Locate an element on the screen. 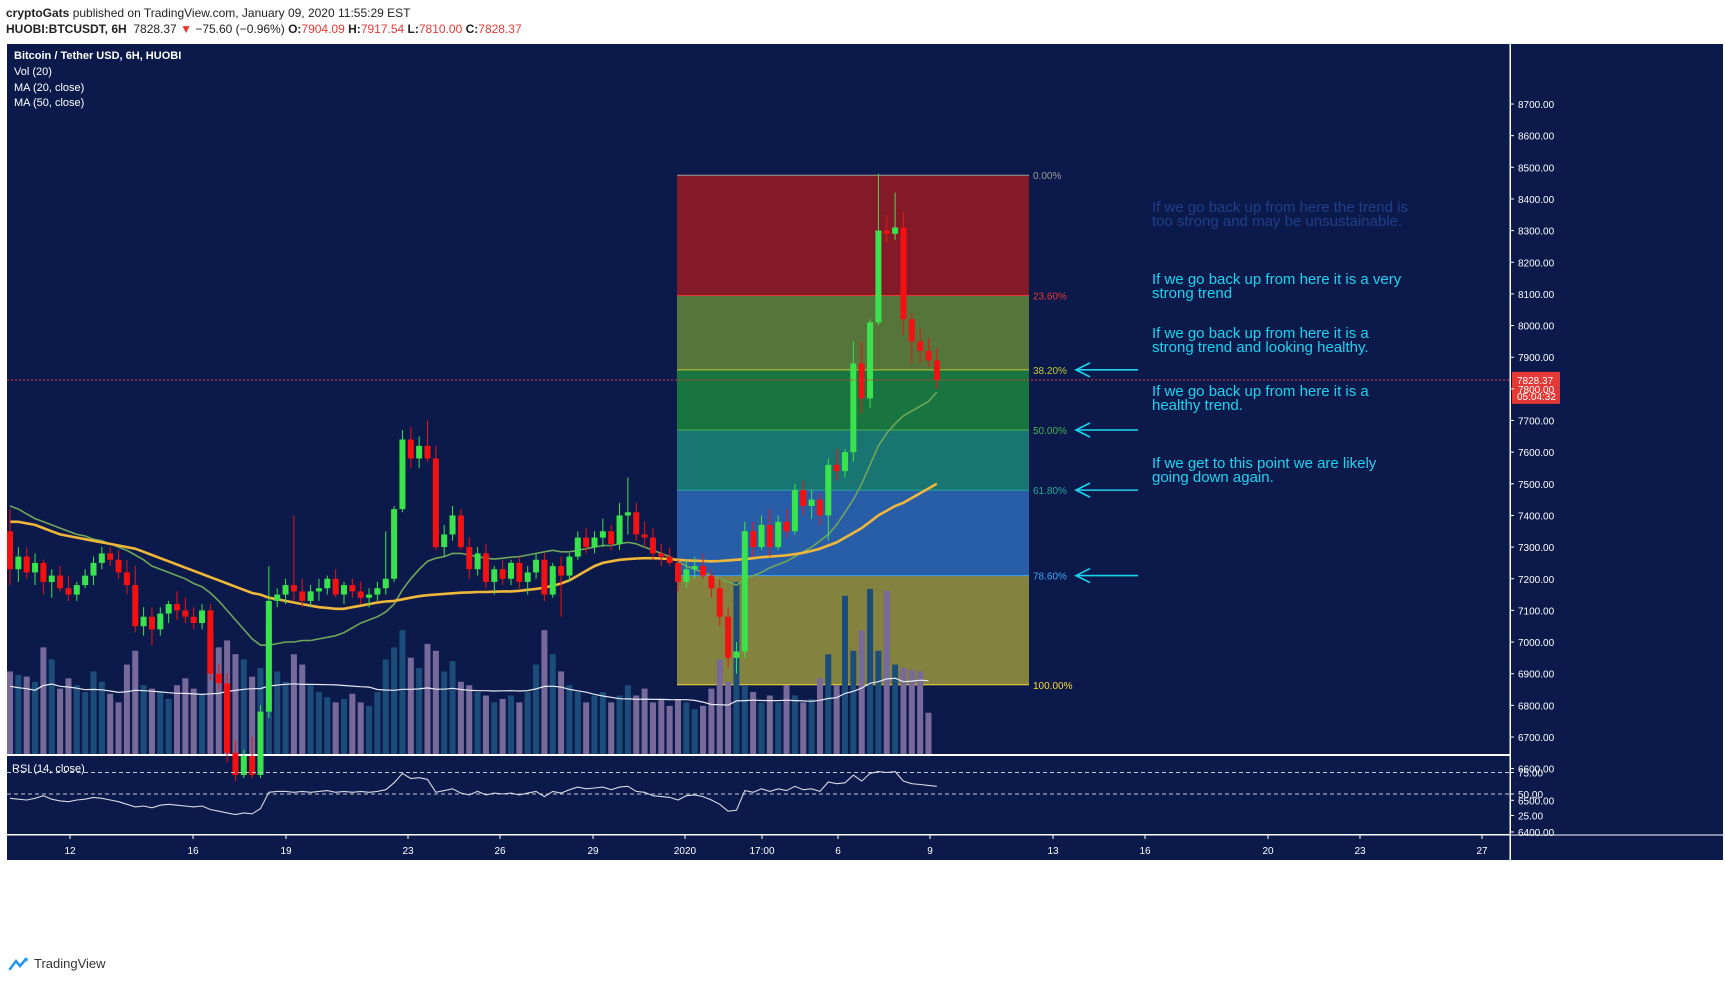 The width and height of the screenshot is (1725, 984). price-tick-label: 7500.00 is located at coordinates (1536, 485).